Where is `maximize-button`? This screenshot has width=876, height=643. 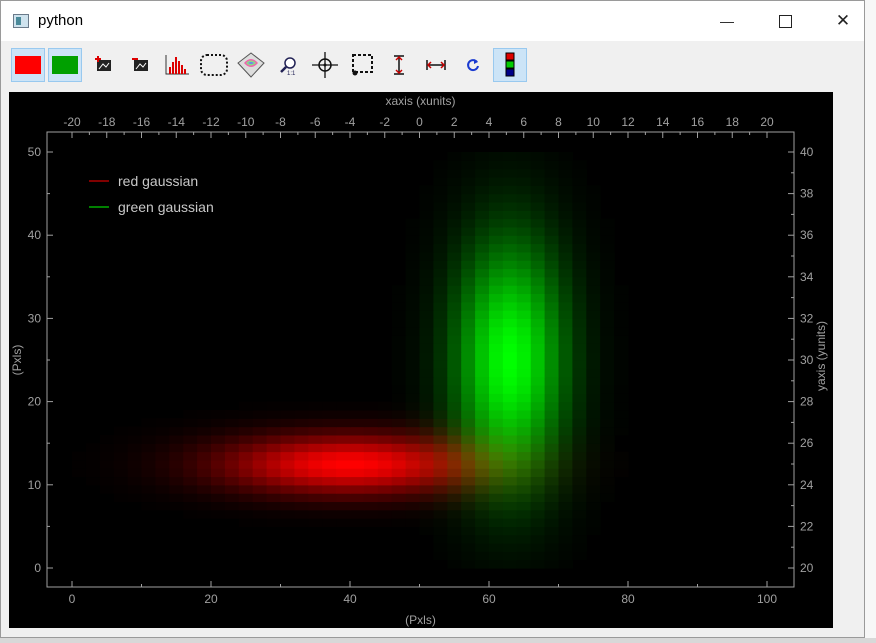 maximize-button is located at coordinates (785, 21).